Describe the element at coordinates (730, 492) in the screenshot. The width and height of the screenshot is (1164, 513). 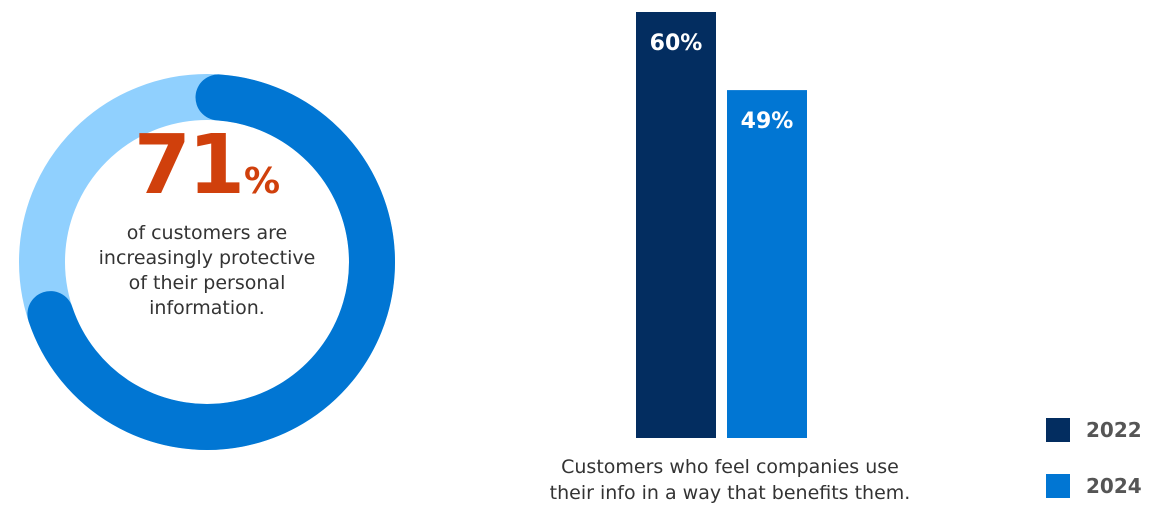
I see `bar-chart-caption-line-2: their info in a way that benefits them.` at that location.